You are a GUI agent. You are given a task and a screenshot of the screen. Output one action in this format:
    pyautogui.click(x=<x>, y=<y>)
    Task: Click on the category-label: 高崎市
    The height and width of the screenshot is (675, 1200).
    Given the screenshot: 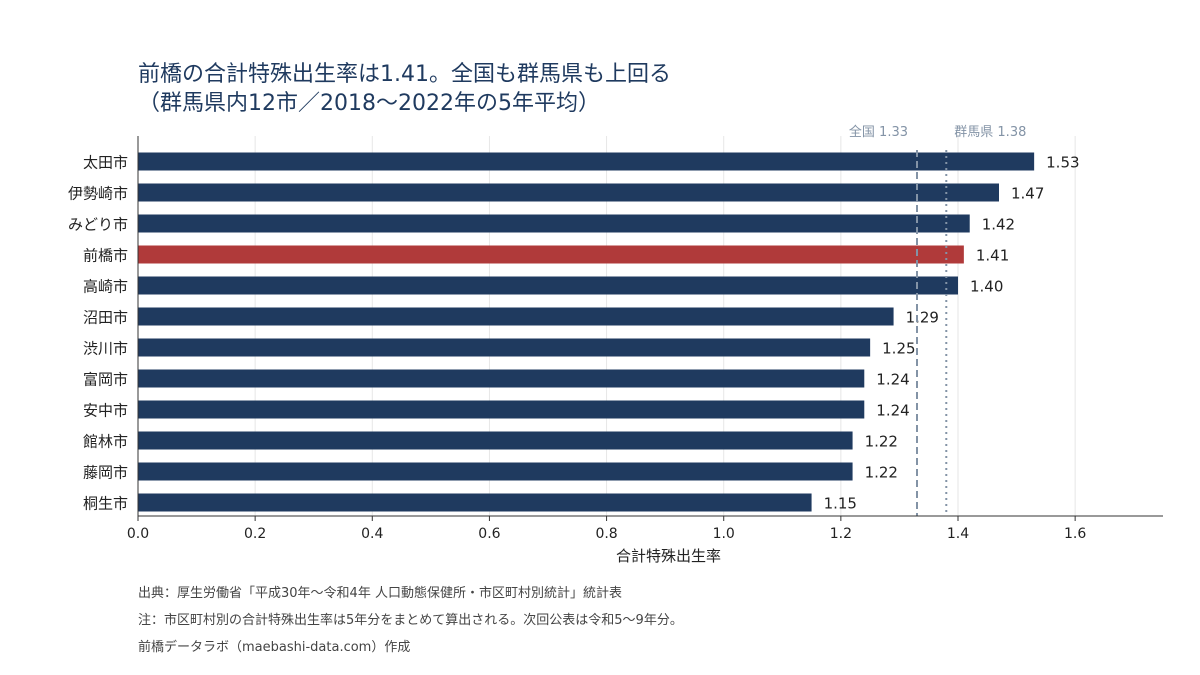 What is the action you would take?
    pyautogui.click(x=105, y=287)
    